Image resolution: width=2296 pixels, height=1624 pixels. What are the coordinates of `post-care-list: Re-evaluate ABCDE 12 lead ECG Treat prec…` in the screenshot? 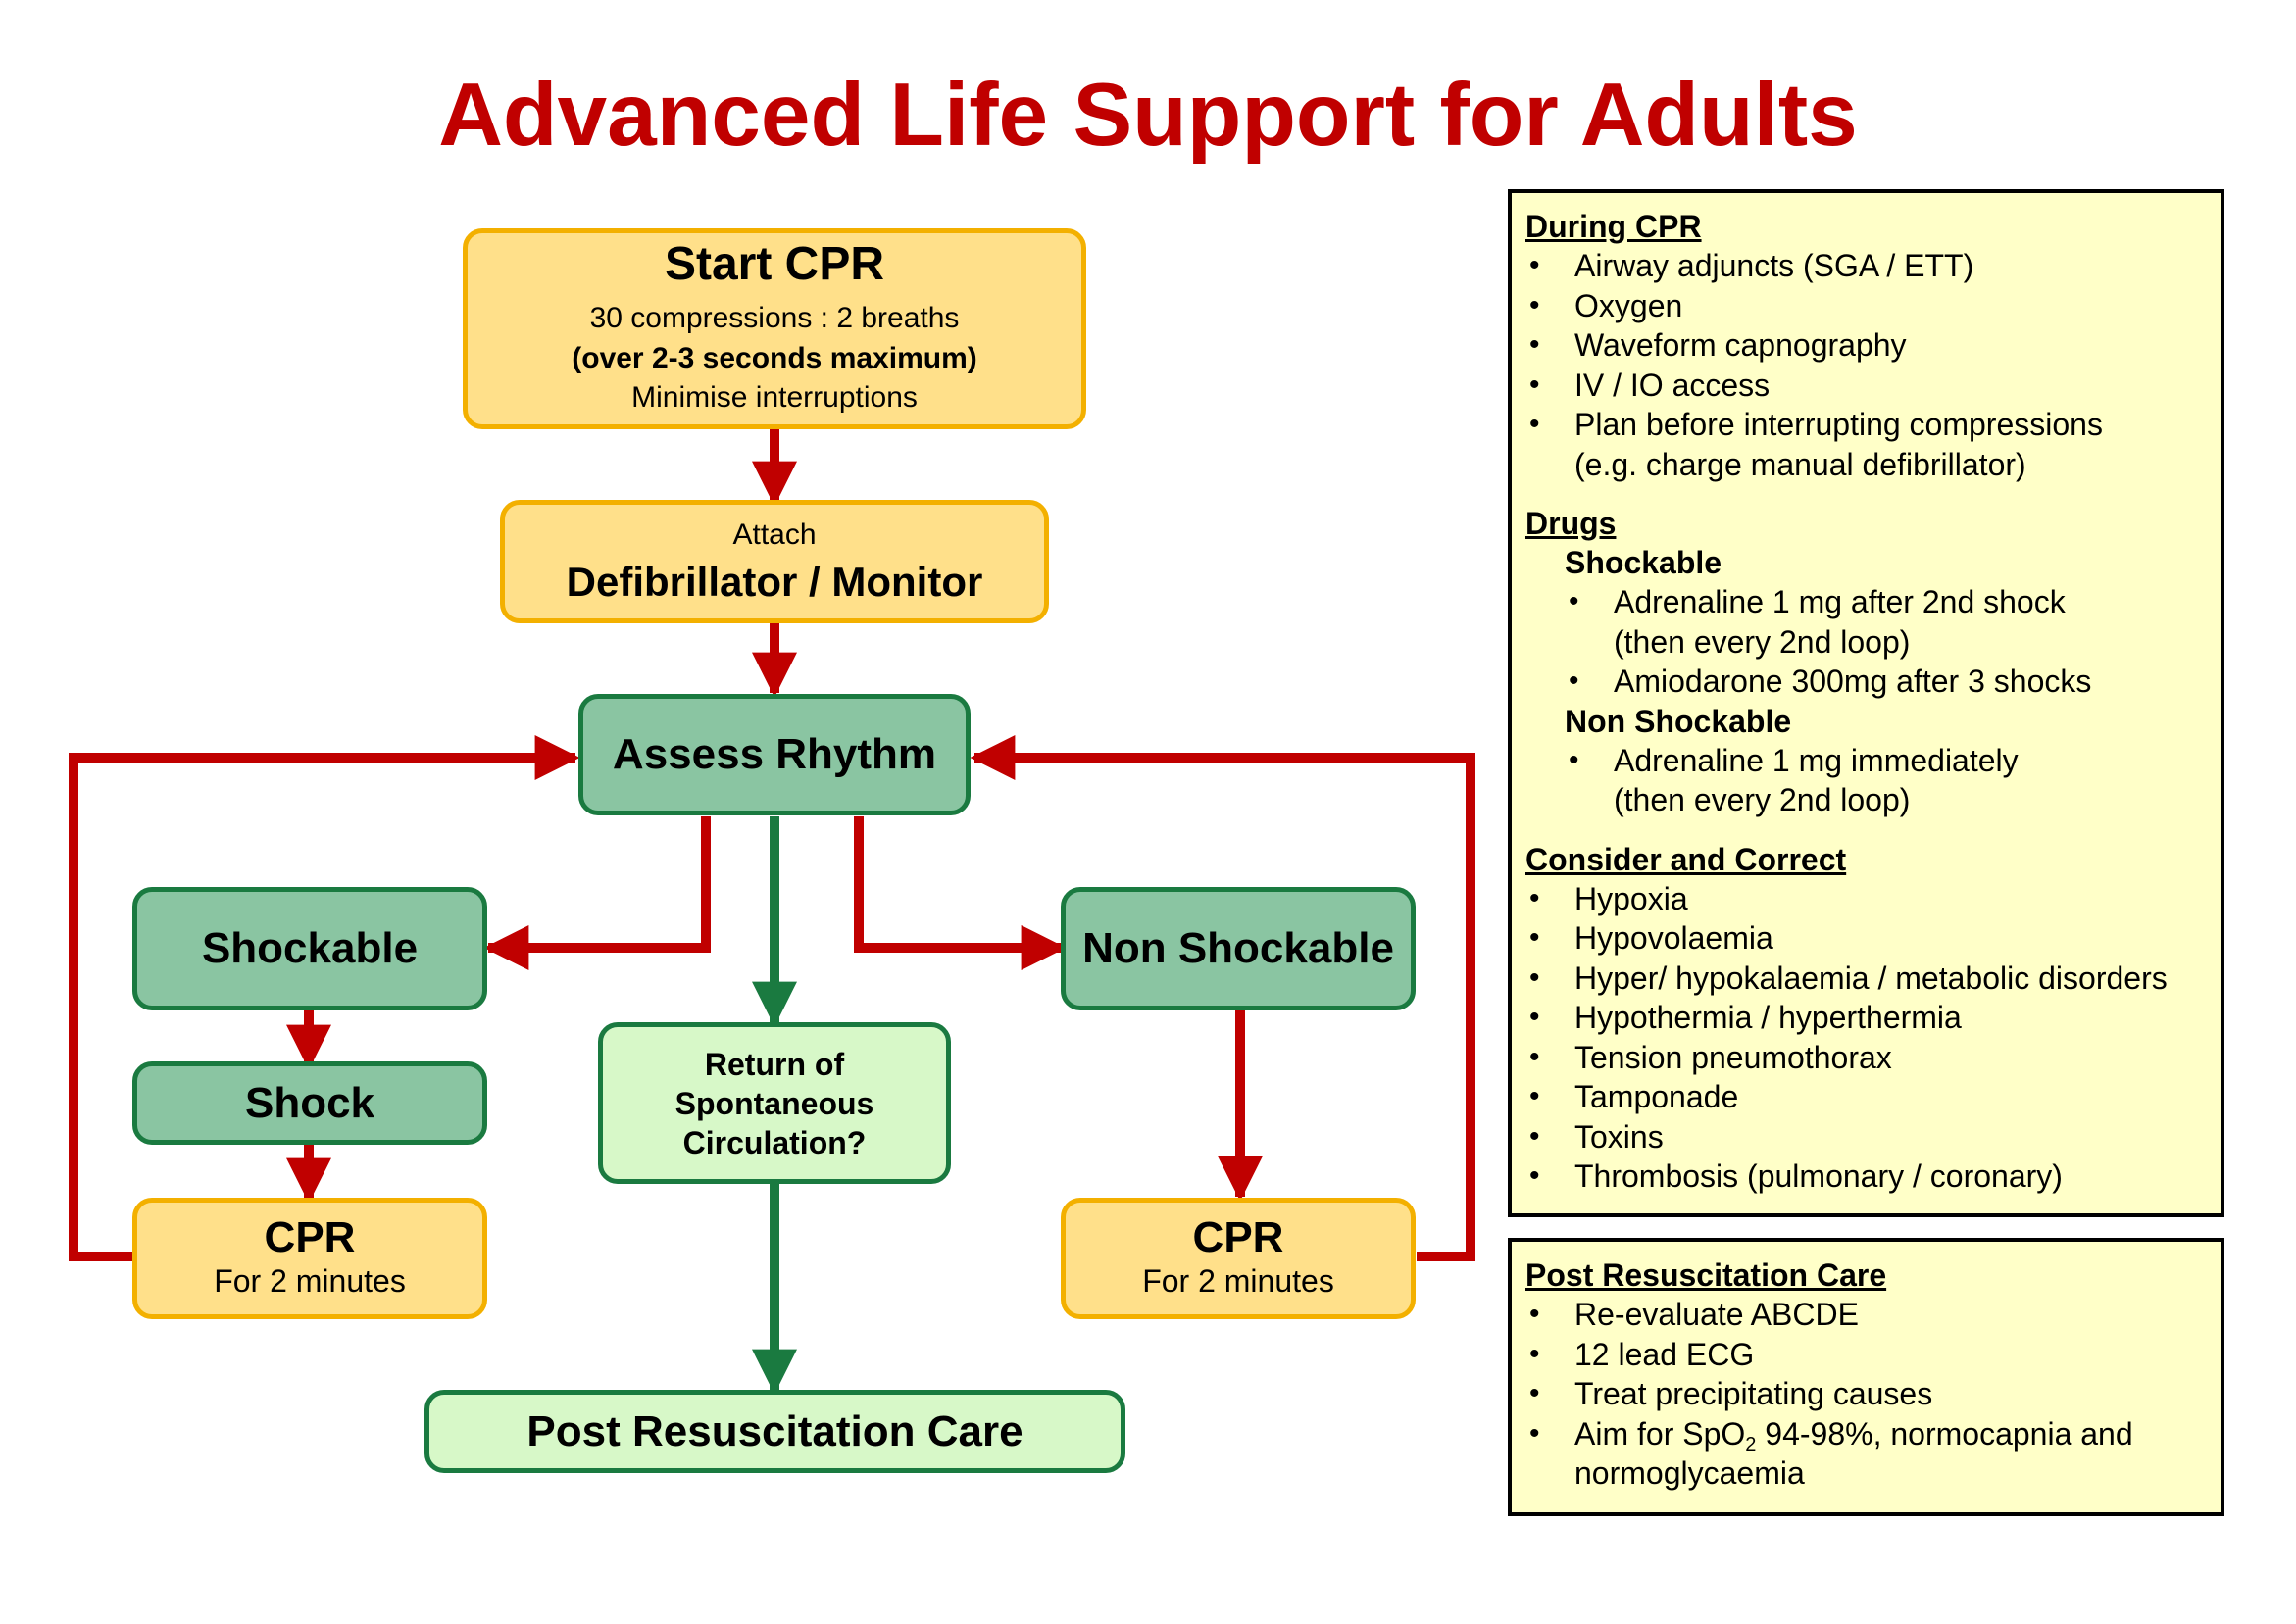 It's located at (1873, 1395).